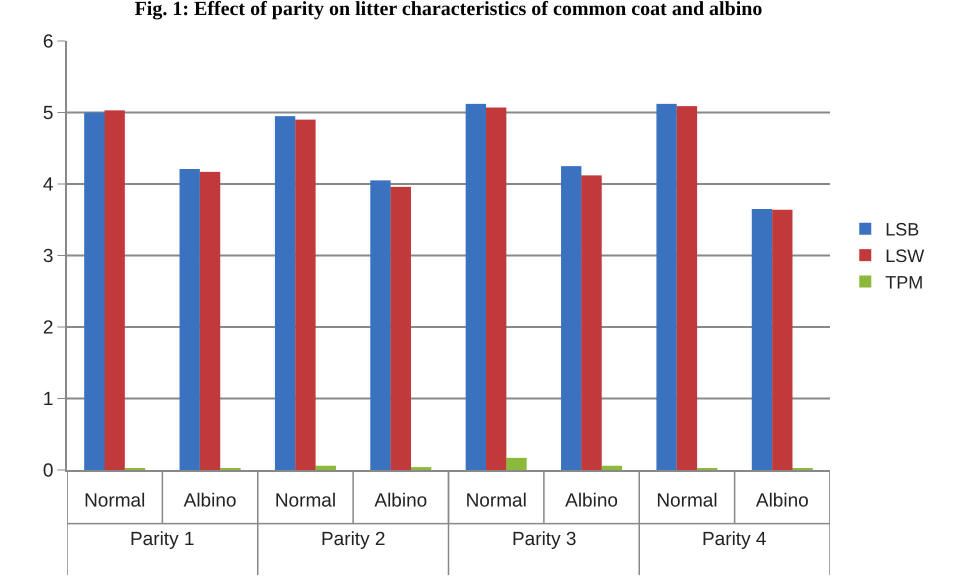 This screenshot has height=579, width=958. What do you see at coordinates (734, 539) in the screenshot?
I see `text: Parity 4` at bounding box center [734, 539].